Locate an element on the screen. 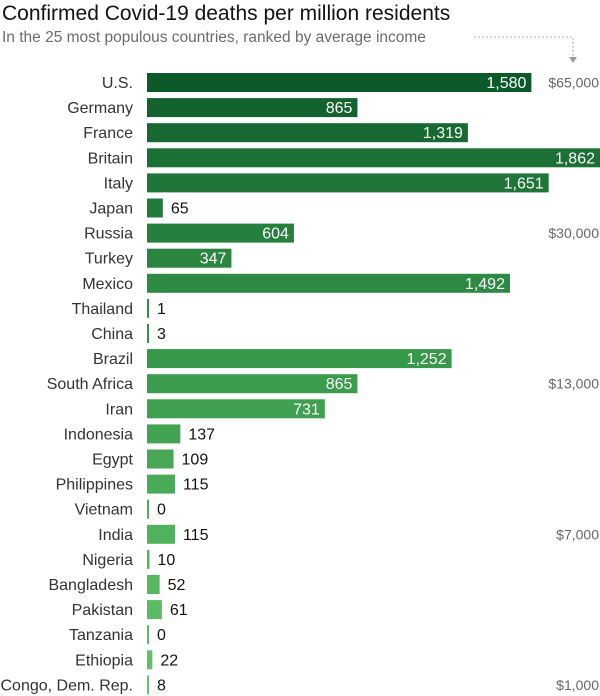 The height and width of the screenshot is (696, 600). data-label: 10 is located at coordinates (166, 560).